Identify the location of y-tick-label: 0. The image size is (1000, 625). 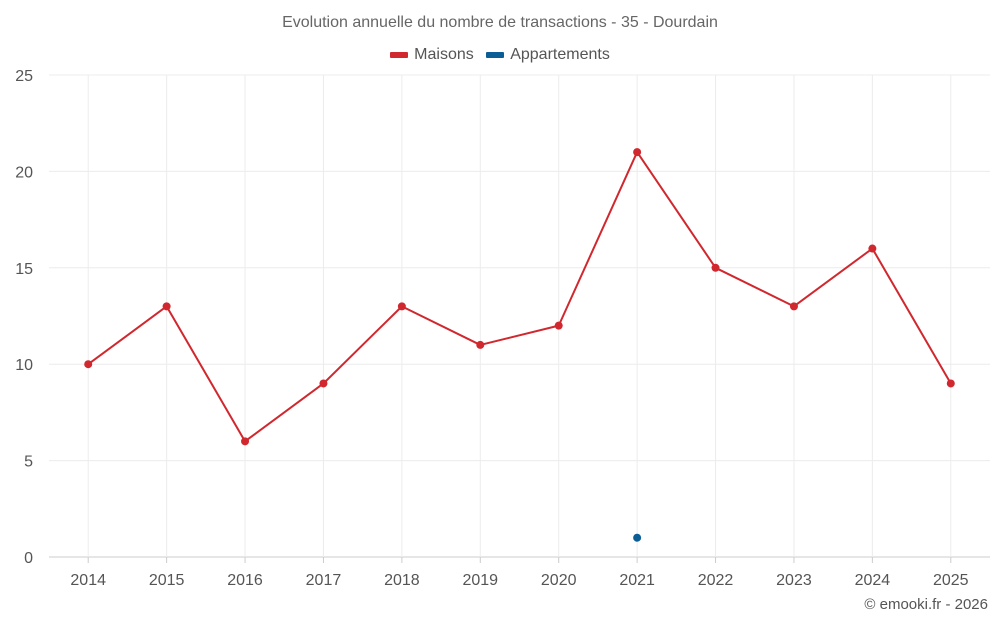
(28, 558).